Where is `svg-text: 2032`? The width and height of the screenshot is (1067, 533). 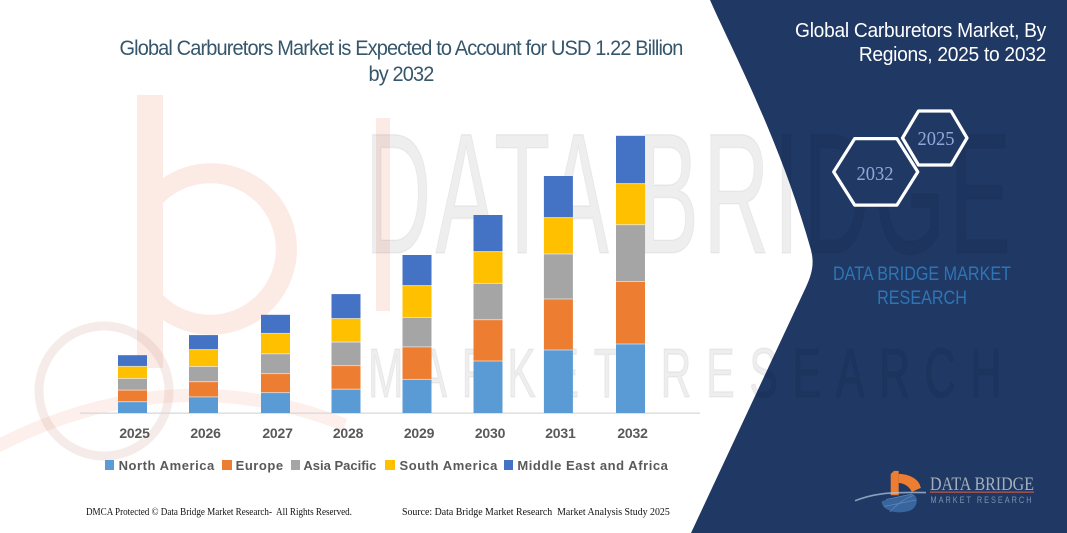
svg-text: 2032 is located at coordinates (875, 174).